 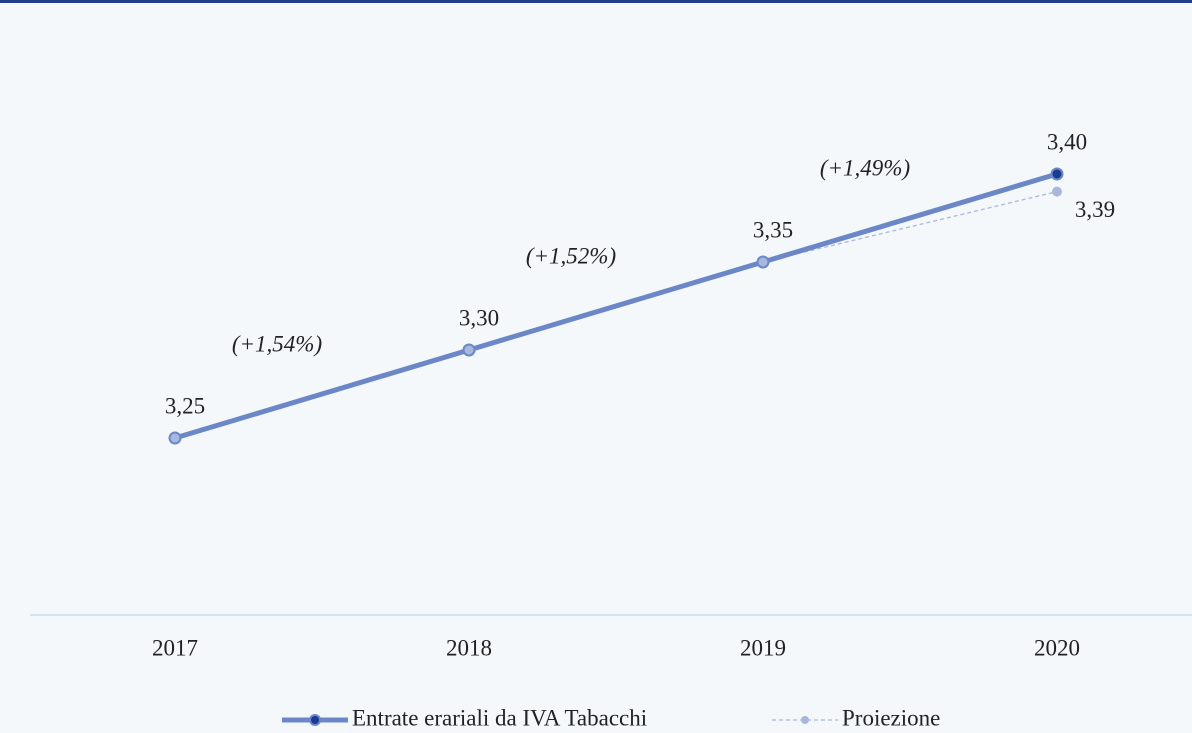 What do you see at coordinates (596, 1) in the screenshot?
I see `top-bar` at bounding box center [596, 1].